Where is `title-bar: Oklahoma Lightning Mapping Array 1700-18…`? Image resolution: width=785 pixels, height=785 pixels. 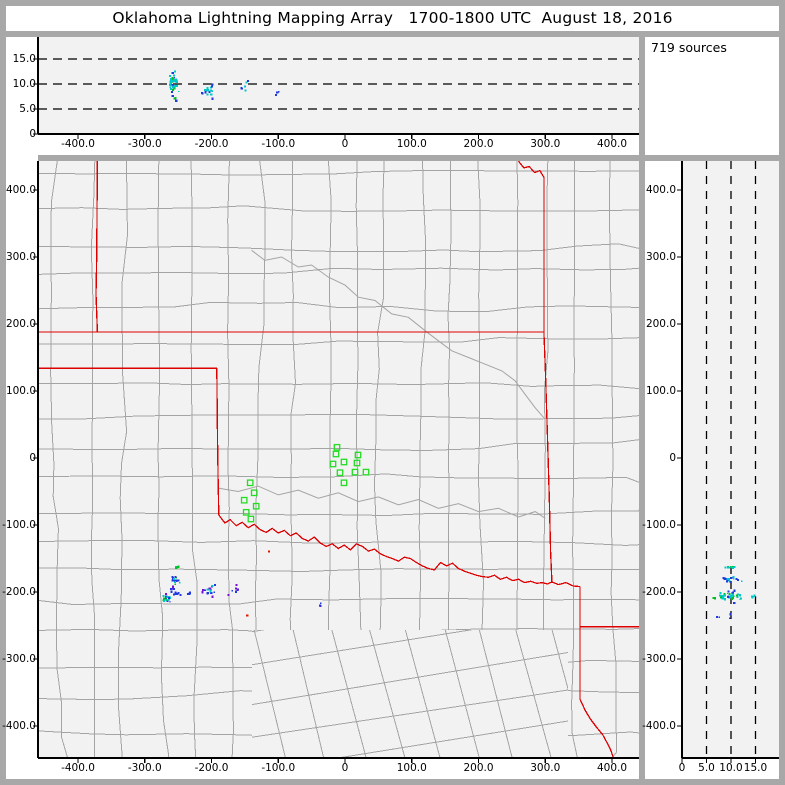 title-bar: Oklahoma Lightning Mapping Array 1700-18… is located at coordinates (392, 18).